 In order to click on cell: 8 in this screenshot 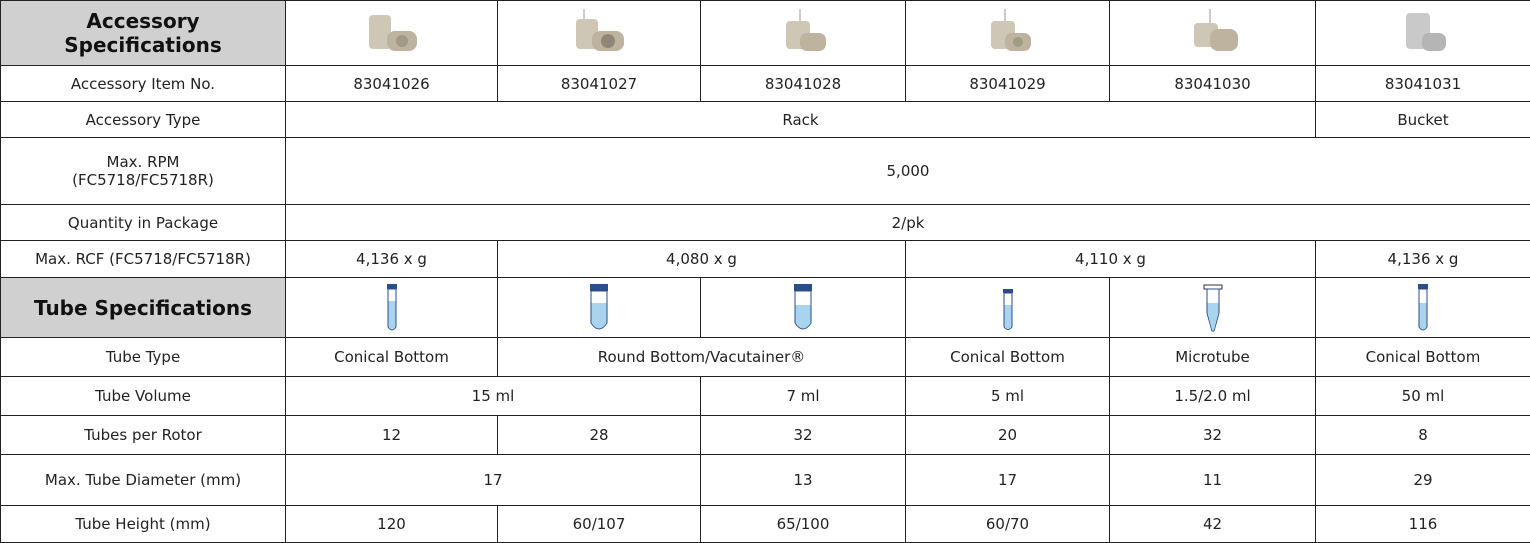, I will do `click(1423, 435)`.